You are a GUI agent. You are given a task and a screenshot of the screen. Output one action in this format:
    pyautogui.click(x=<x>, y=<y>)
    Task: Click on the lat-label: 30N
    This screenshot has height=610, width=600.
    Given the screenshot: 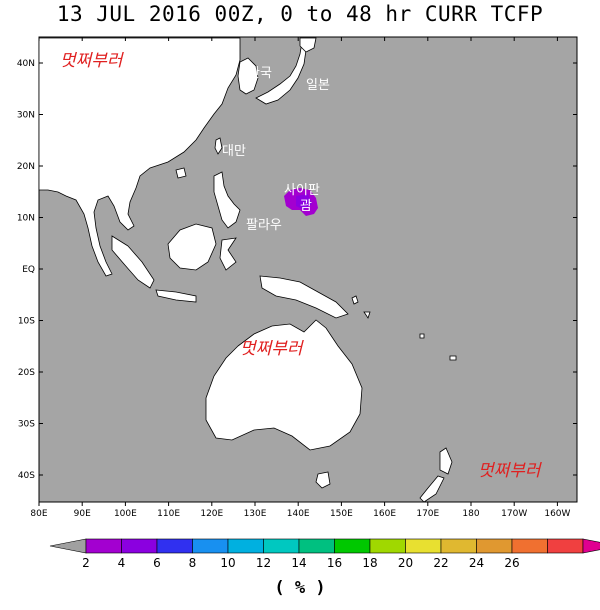 What is the action you would take?
    pyautogui.click(x=26, y=116)
    